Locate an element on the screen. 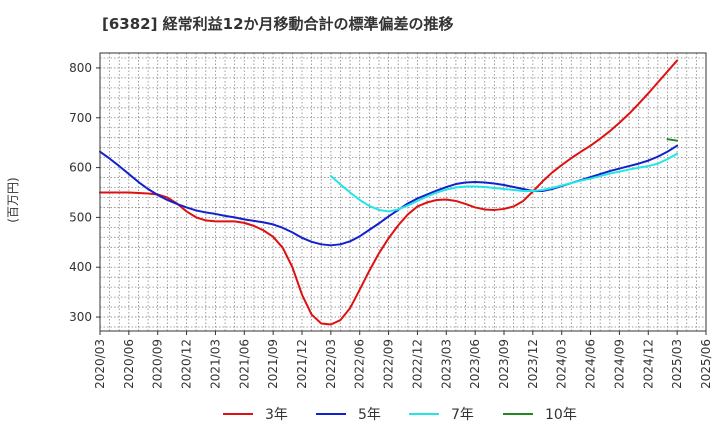 This screenshot has width=720, height=440. x-tick-label: 2023/06 is located at coordinates (475, 364).